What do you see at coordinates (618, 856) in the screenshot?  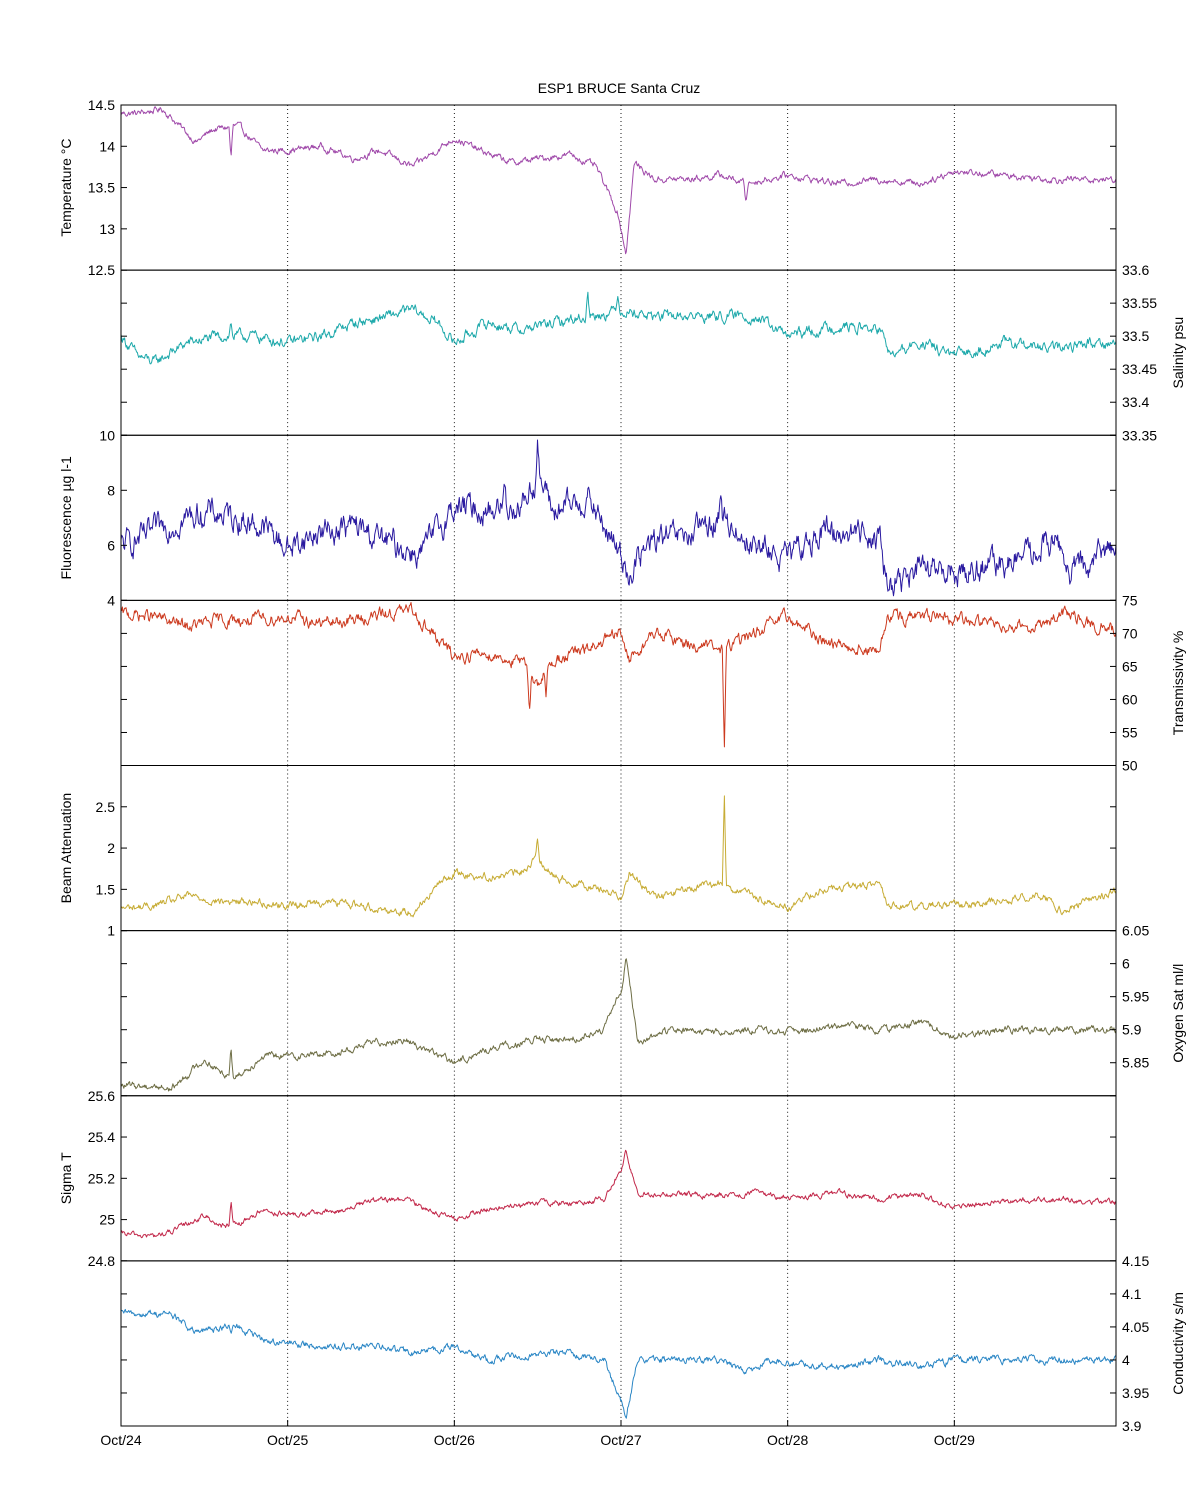 I see `series-line-beam_attenuation` at bounding box center [618, 856].